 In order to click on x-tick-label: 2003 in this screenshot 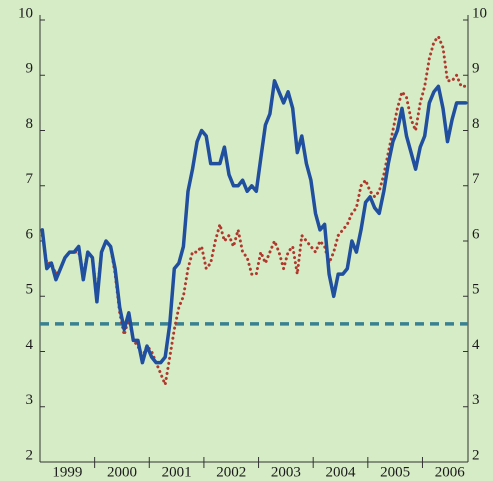, I will do `click(286, 472)`.